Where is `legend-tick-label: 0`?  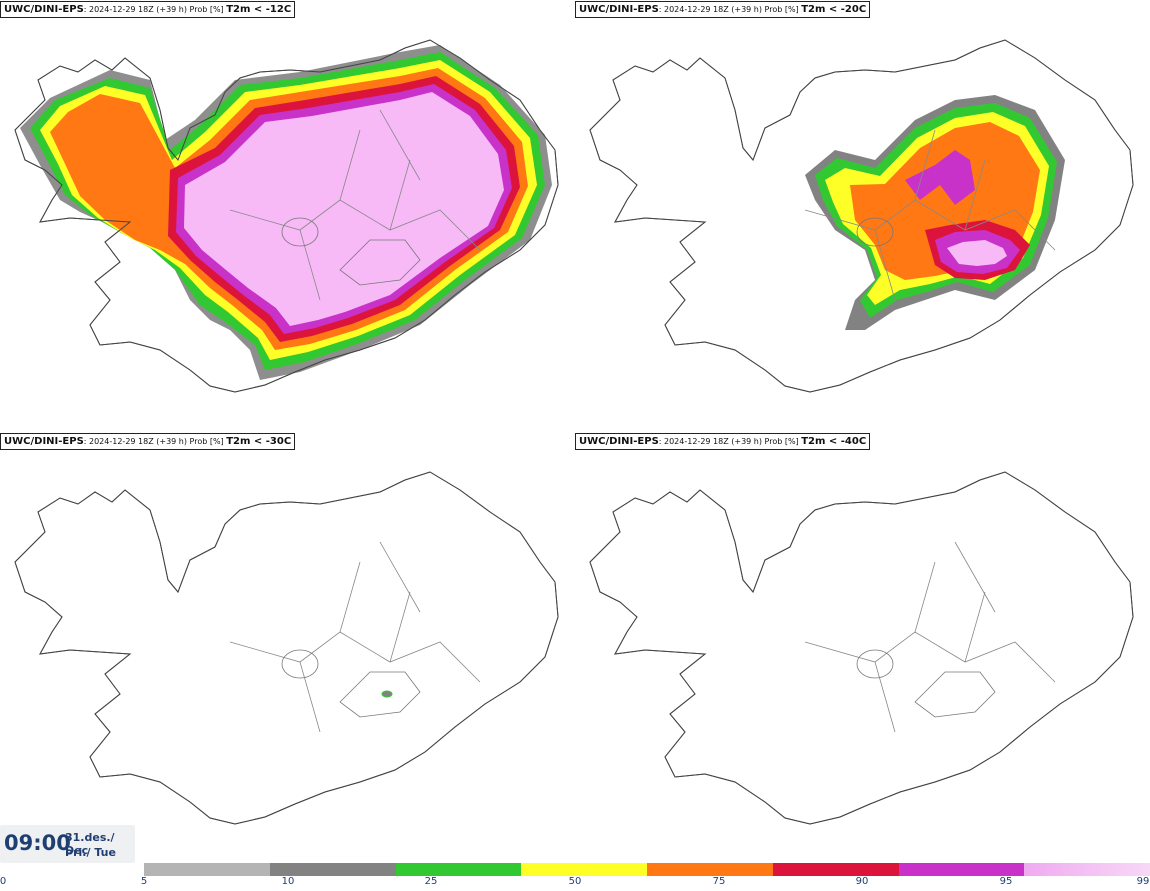 legend-tick-label: 0 is located at coordinates (3, 881).